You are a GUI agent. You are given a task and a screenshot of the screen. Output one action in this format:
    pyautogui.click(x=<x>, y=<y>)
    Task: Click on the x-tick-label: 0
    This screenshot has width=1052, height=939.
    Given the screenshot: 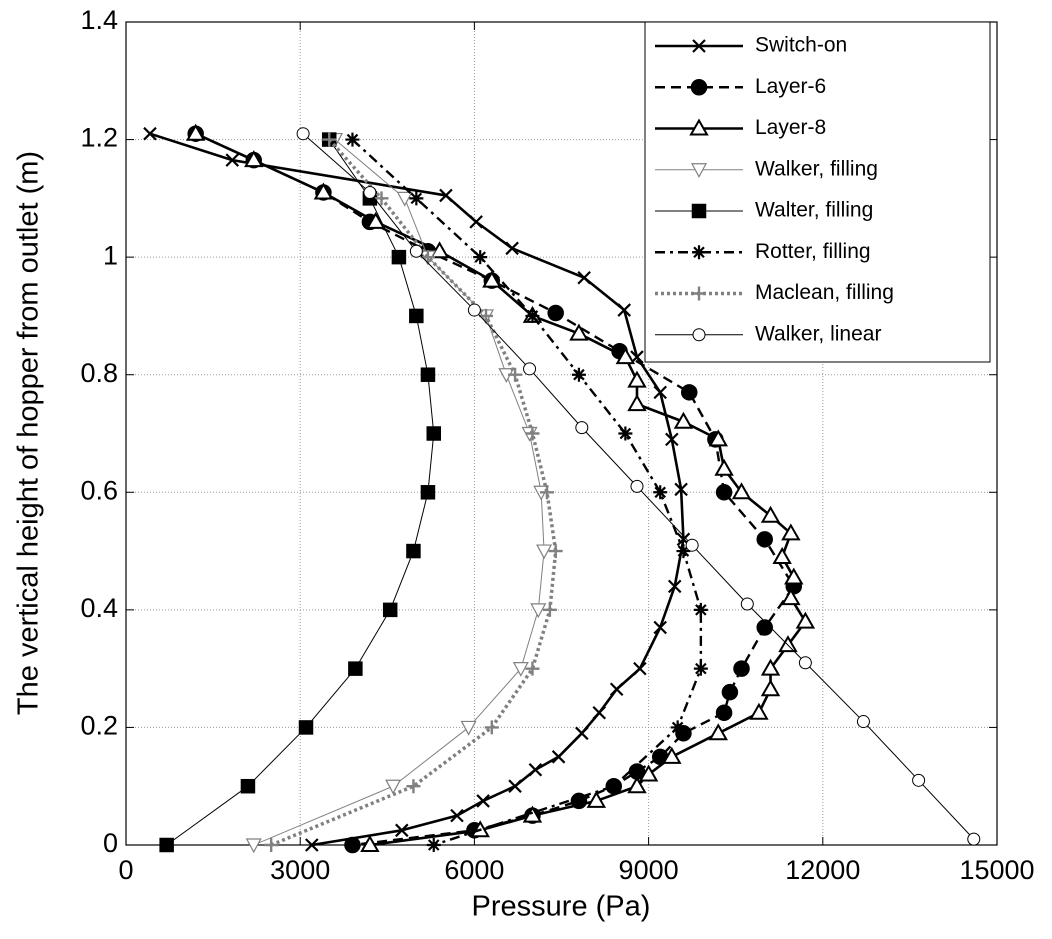 What is the action you would take?
    pyautogui.click(x=125, y=870)
    